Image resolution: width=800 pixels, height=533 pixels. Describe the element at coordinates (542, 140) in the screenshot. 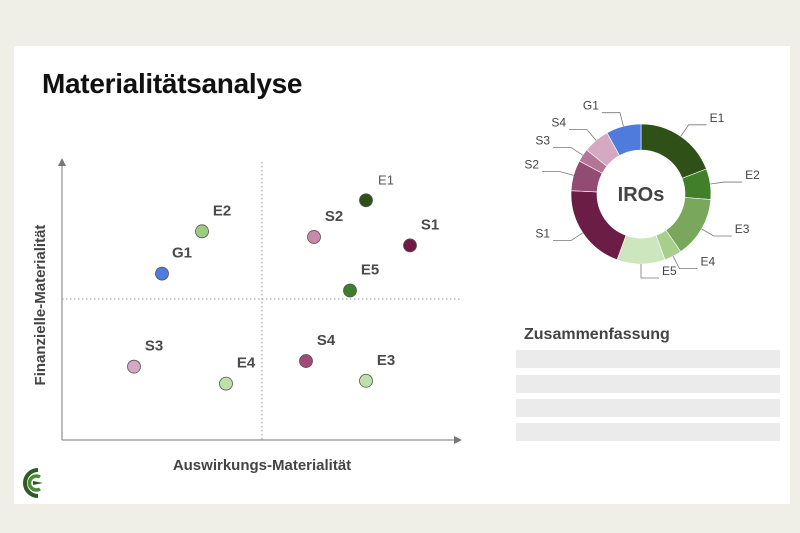

I see `donut-label-s3: S3` at that location.